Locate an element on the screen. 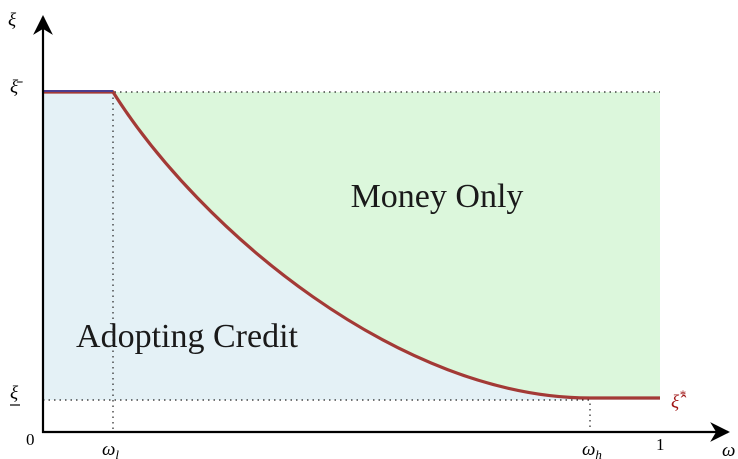 This screenshot has height=459, width=738. x-axis-label: ω is located at coordinates (728, 449).